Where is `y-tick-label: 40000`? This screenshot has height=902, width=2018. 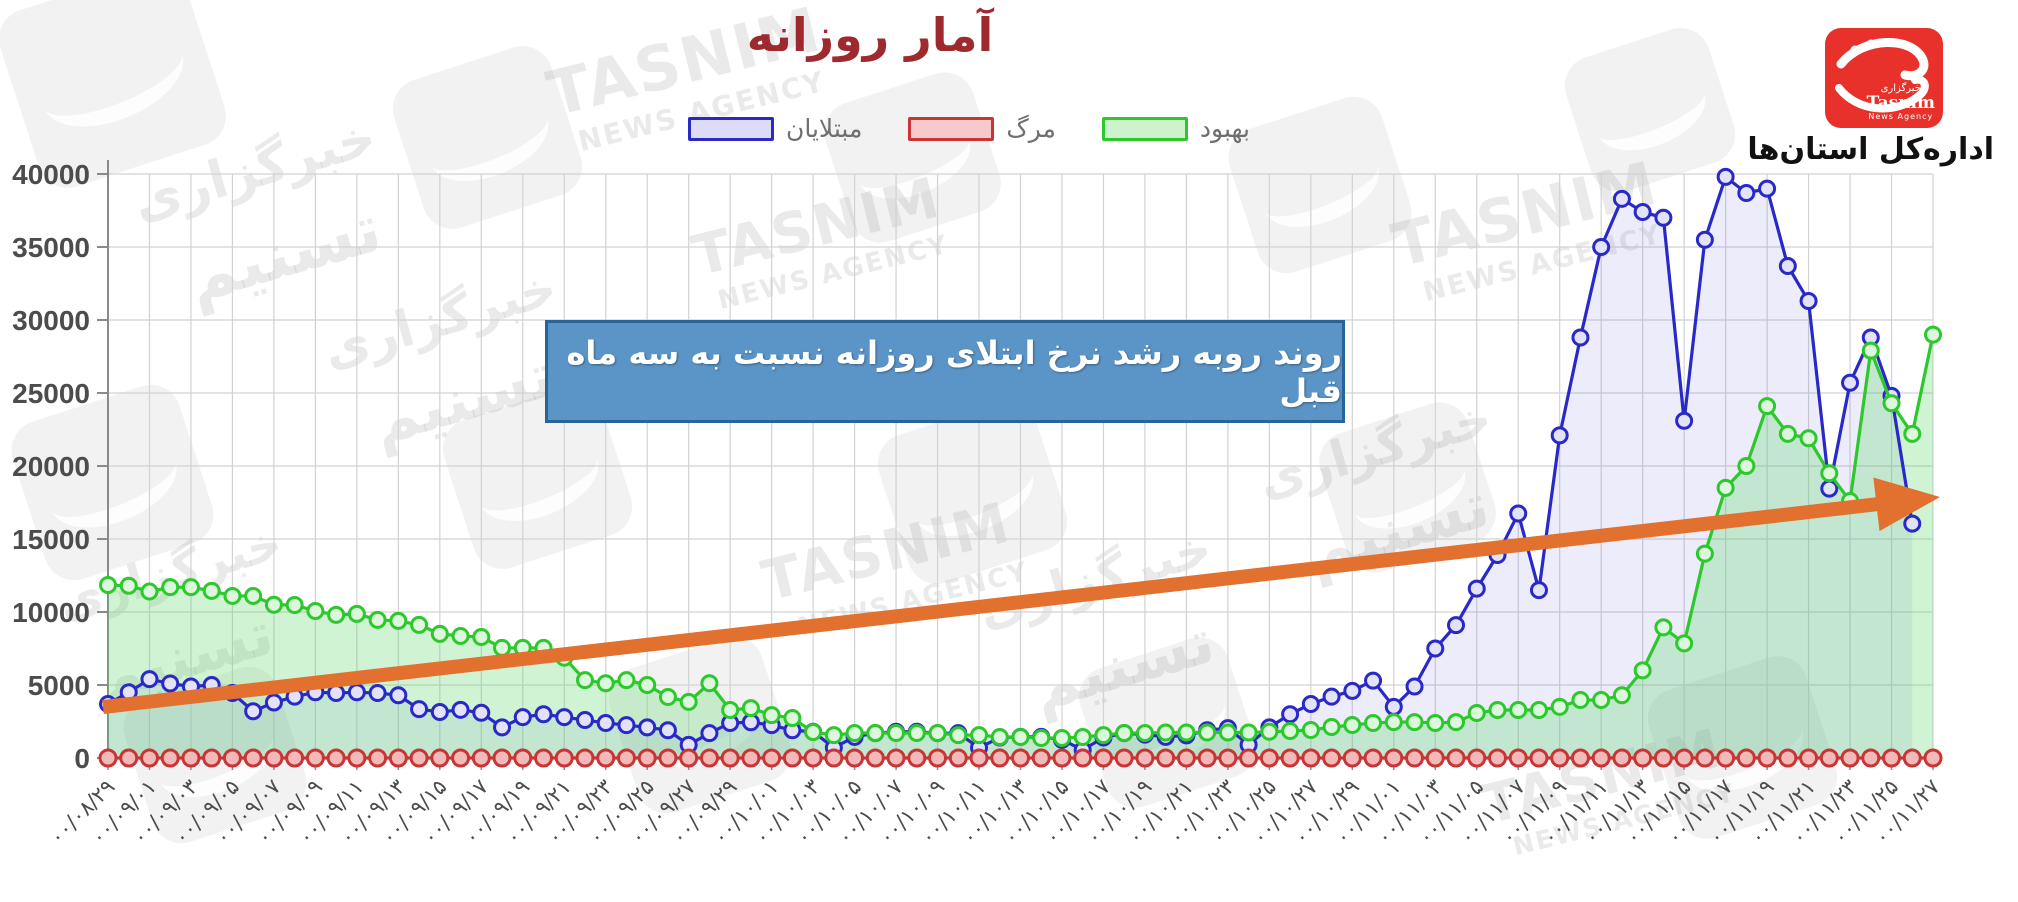 y-tick-label: 40000 is located at coordinates (51, 174).